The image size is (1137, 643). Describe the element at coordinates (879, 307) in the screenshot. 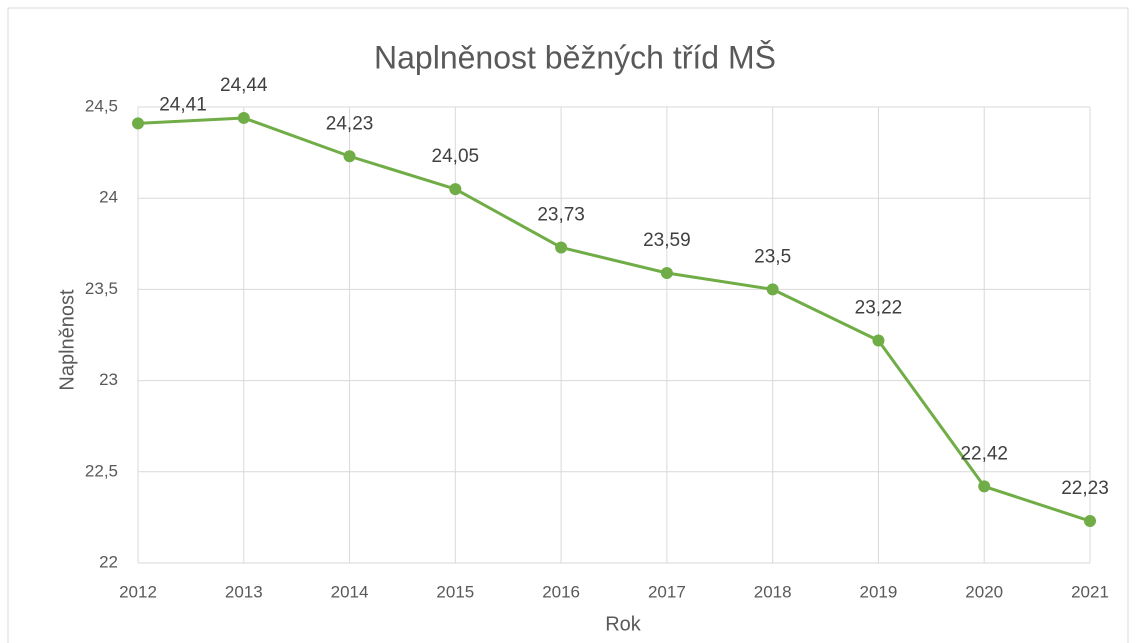

I see `data-label: 23,22` at that location.